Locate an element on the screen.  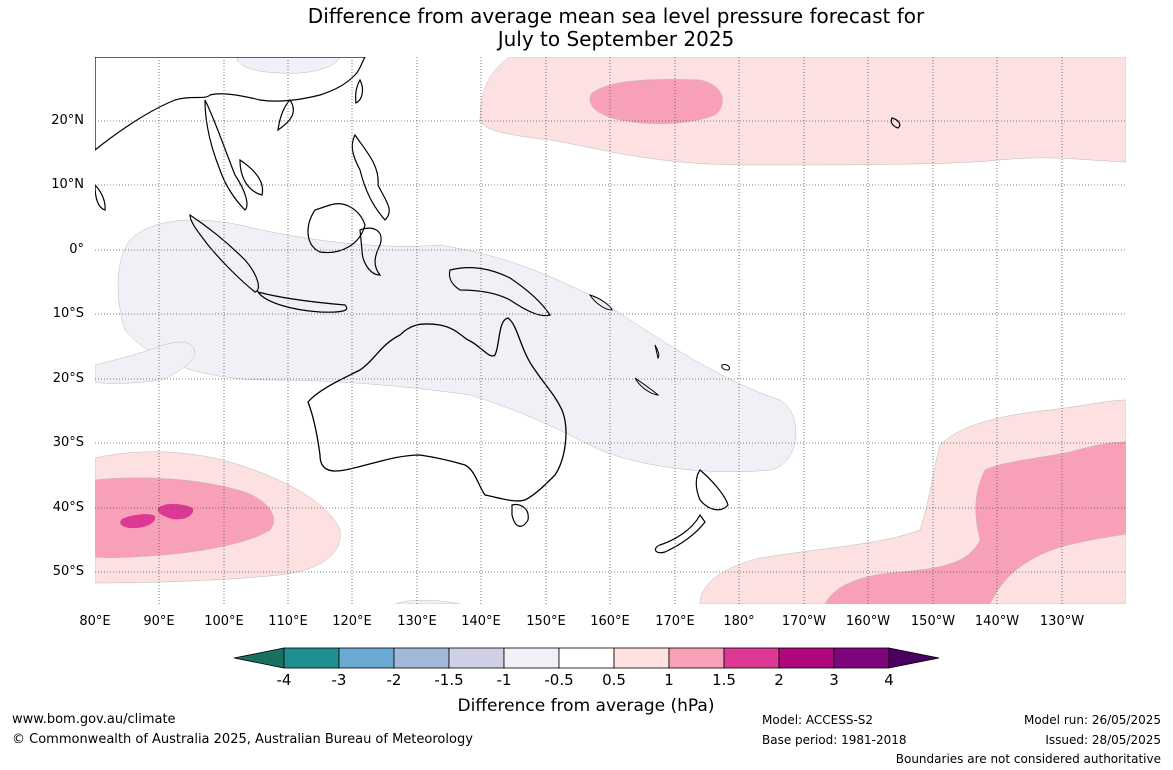
lat-label: 10°N is located at coordinates (67, 184).